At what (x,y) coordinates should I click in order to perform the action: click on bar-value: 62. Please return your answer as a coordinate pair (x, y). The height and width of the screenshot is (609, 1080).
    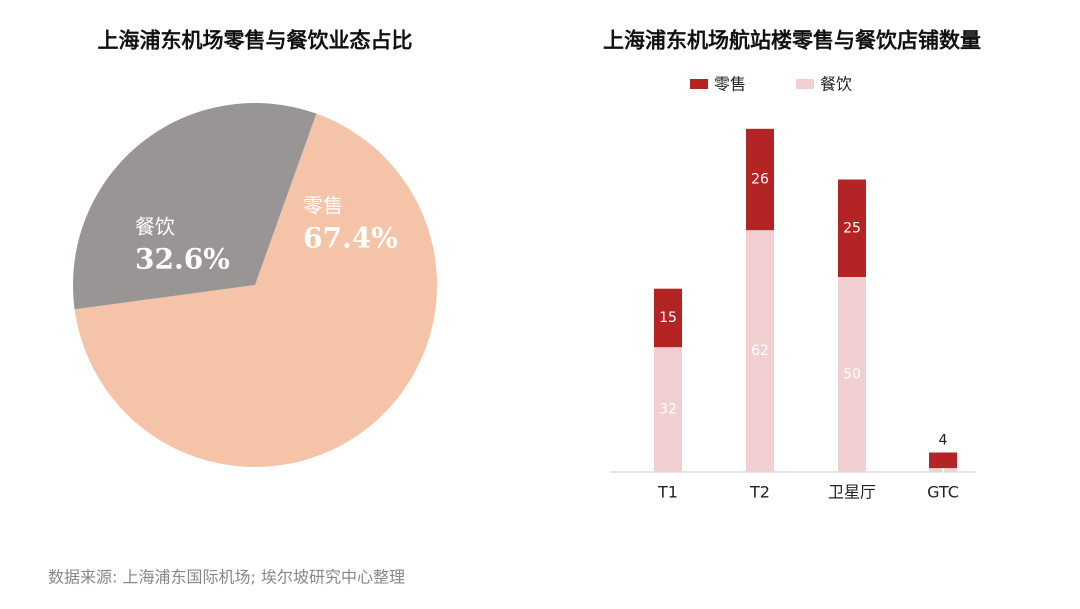
    Looking at the image, I should click on (760, 351).